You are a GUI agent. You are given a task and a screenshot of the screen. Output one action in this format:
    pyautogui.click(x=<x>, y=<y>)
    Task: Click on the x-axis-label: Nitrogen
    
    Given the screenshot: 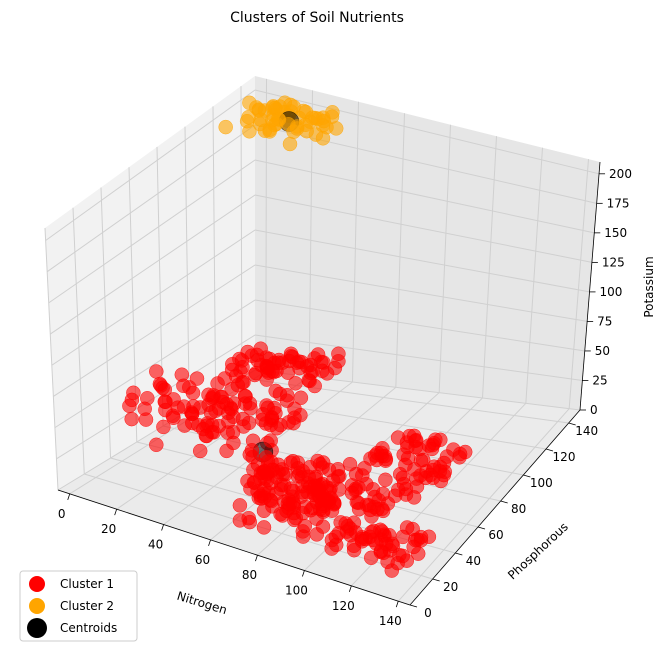 What is the action you would take?
    pyautogui.click(x=201, y=603)
    